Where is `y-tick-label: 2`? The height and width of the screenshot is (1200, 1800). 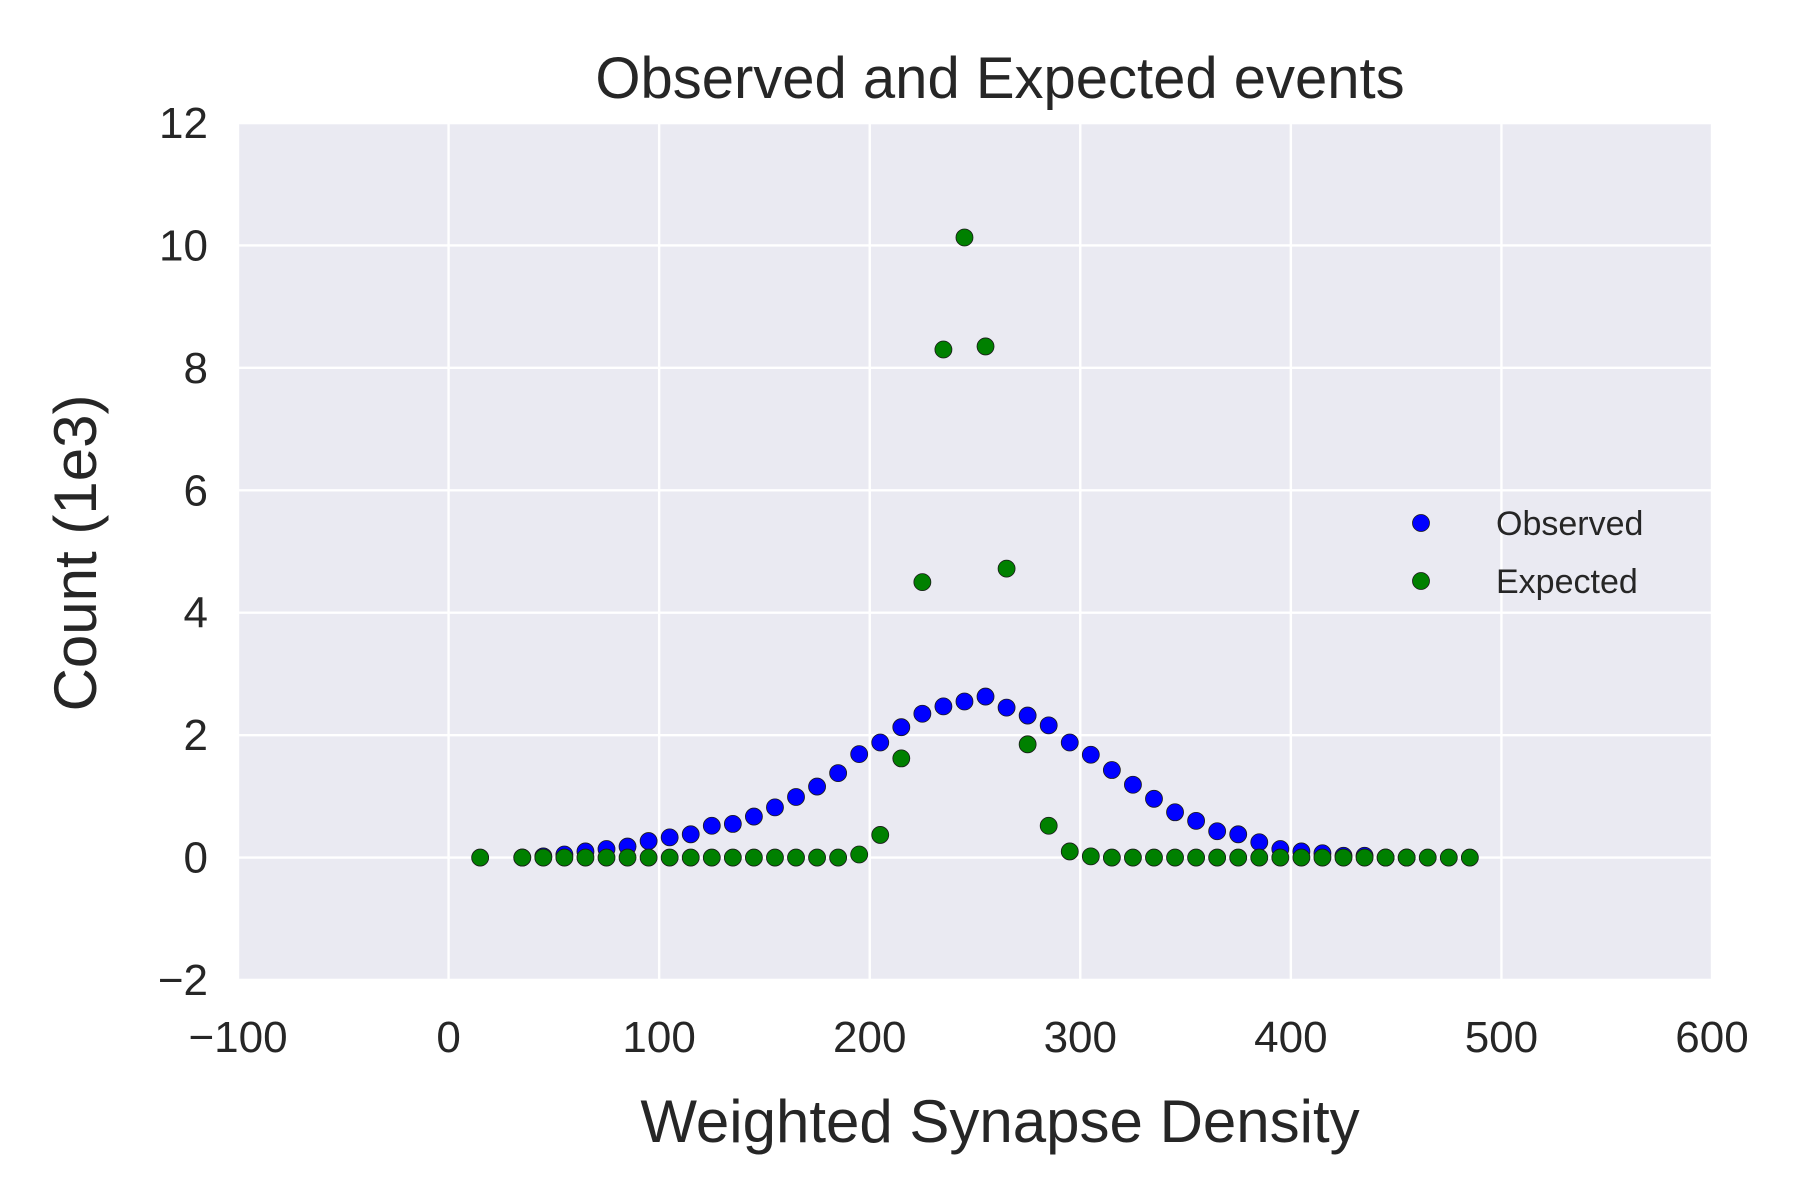 y-tick-label: 2 is located at coordinates (196, 735).